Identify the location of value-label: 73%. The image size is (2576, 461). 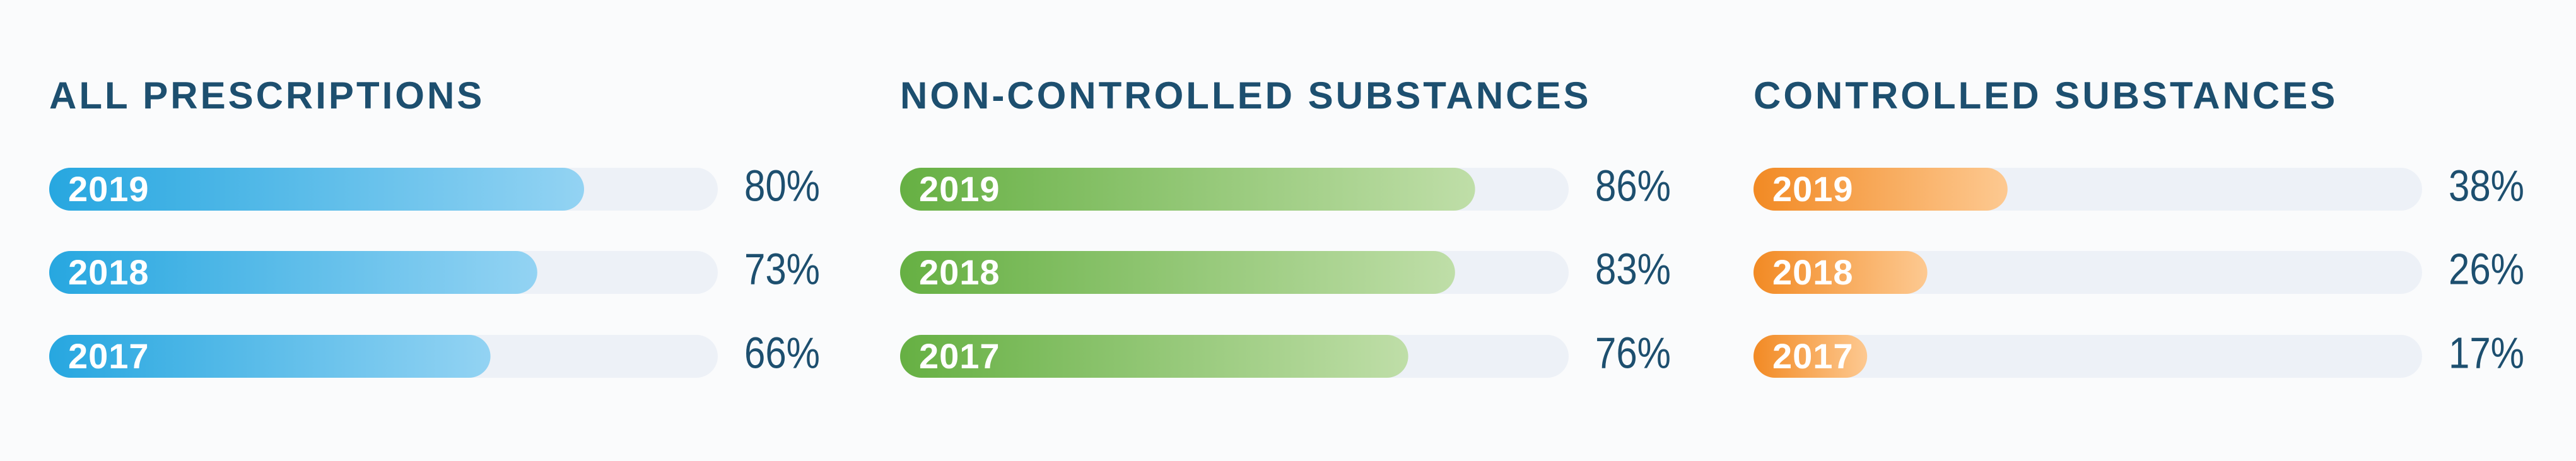
(782, 268).